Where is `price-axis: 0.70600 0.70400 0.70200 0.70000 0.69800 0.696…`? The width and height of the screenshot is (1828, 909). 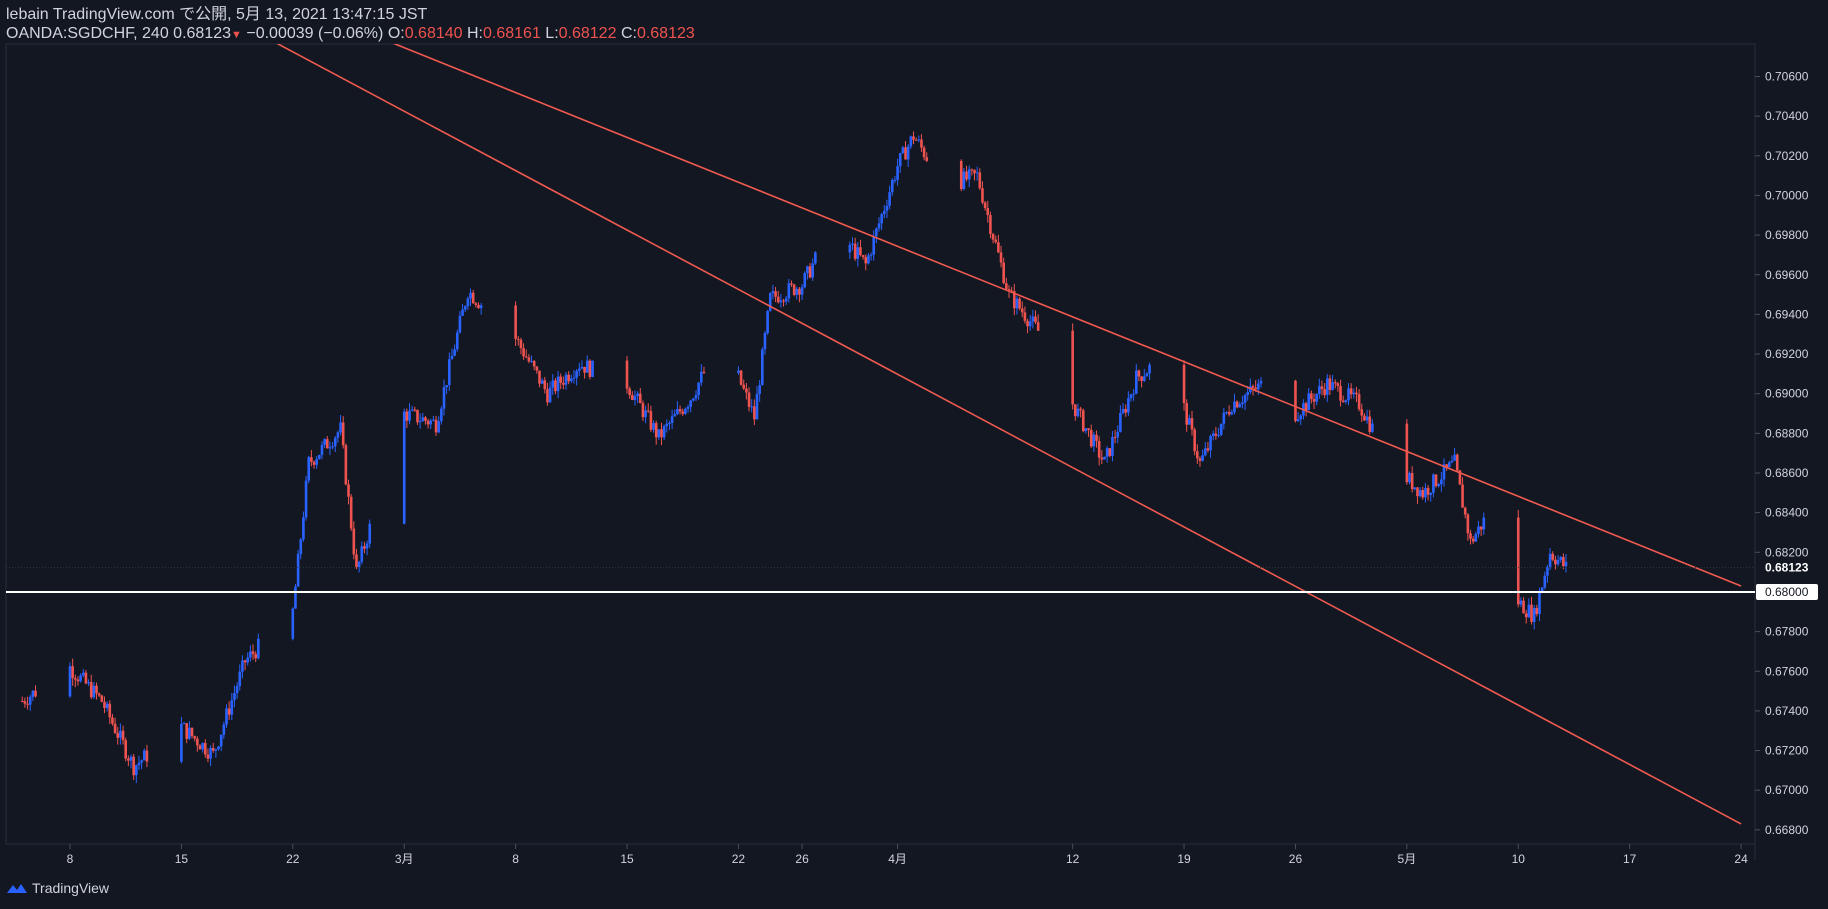
price-axis: 0.70600 0.70400 0.70200 0.70000 0.69800 0.696… is located at coordinates (1786, 453).